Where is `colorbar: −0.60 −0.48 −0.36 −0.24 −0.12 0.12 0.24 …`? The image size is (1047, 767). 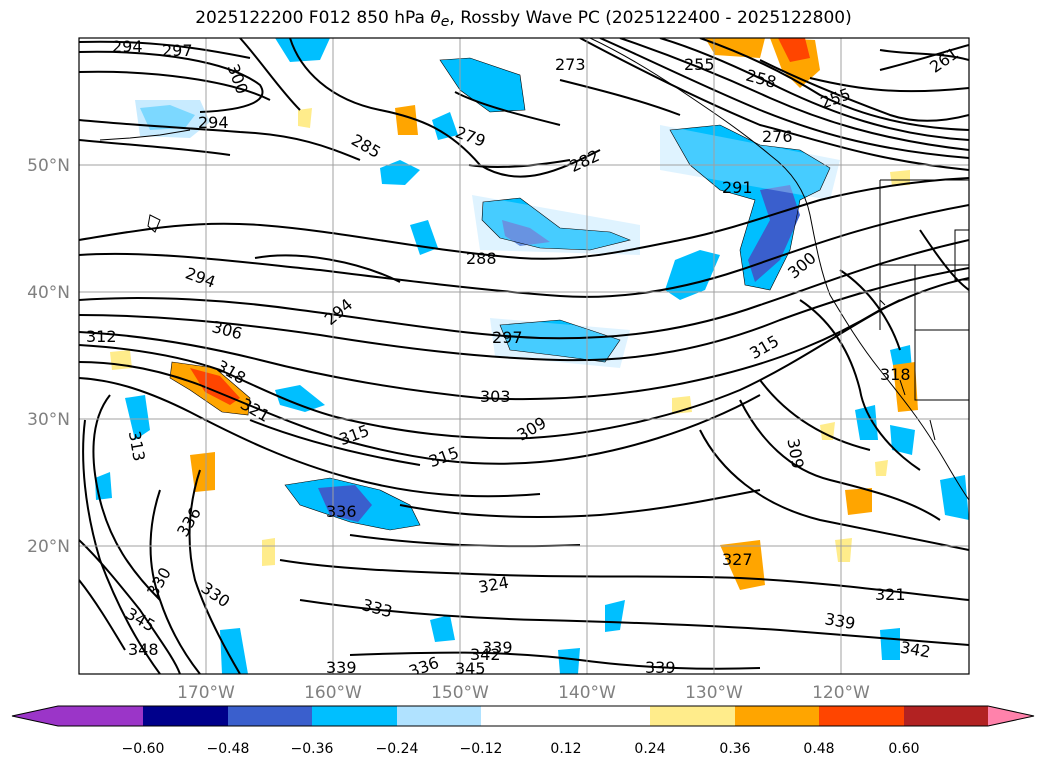 colorbar: −0.60 −0.48 −0.36 −0.24 −0.12 0.12 0.24 … is located at coordinates (523, 731).